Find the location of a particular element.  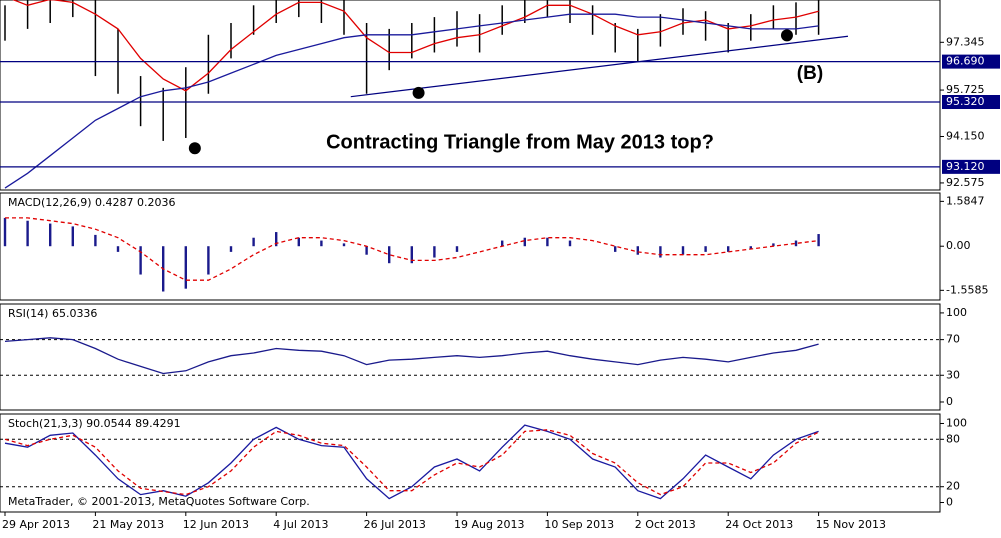

x-tick-label: 10 Sep 2013 is located at coordinates (579, 524).